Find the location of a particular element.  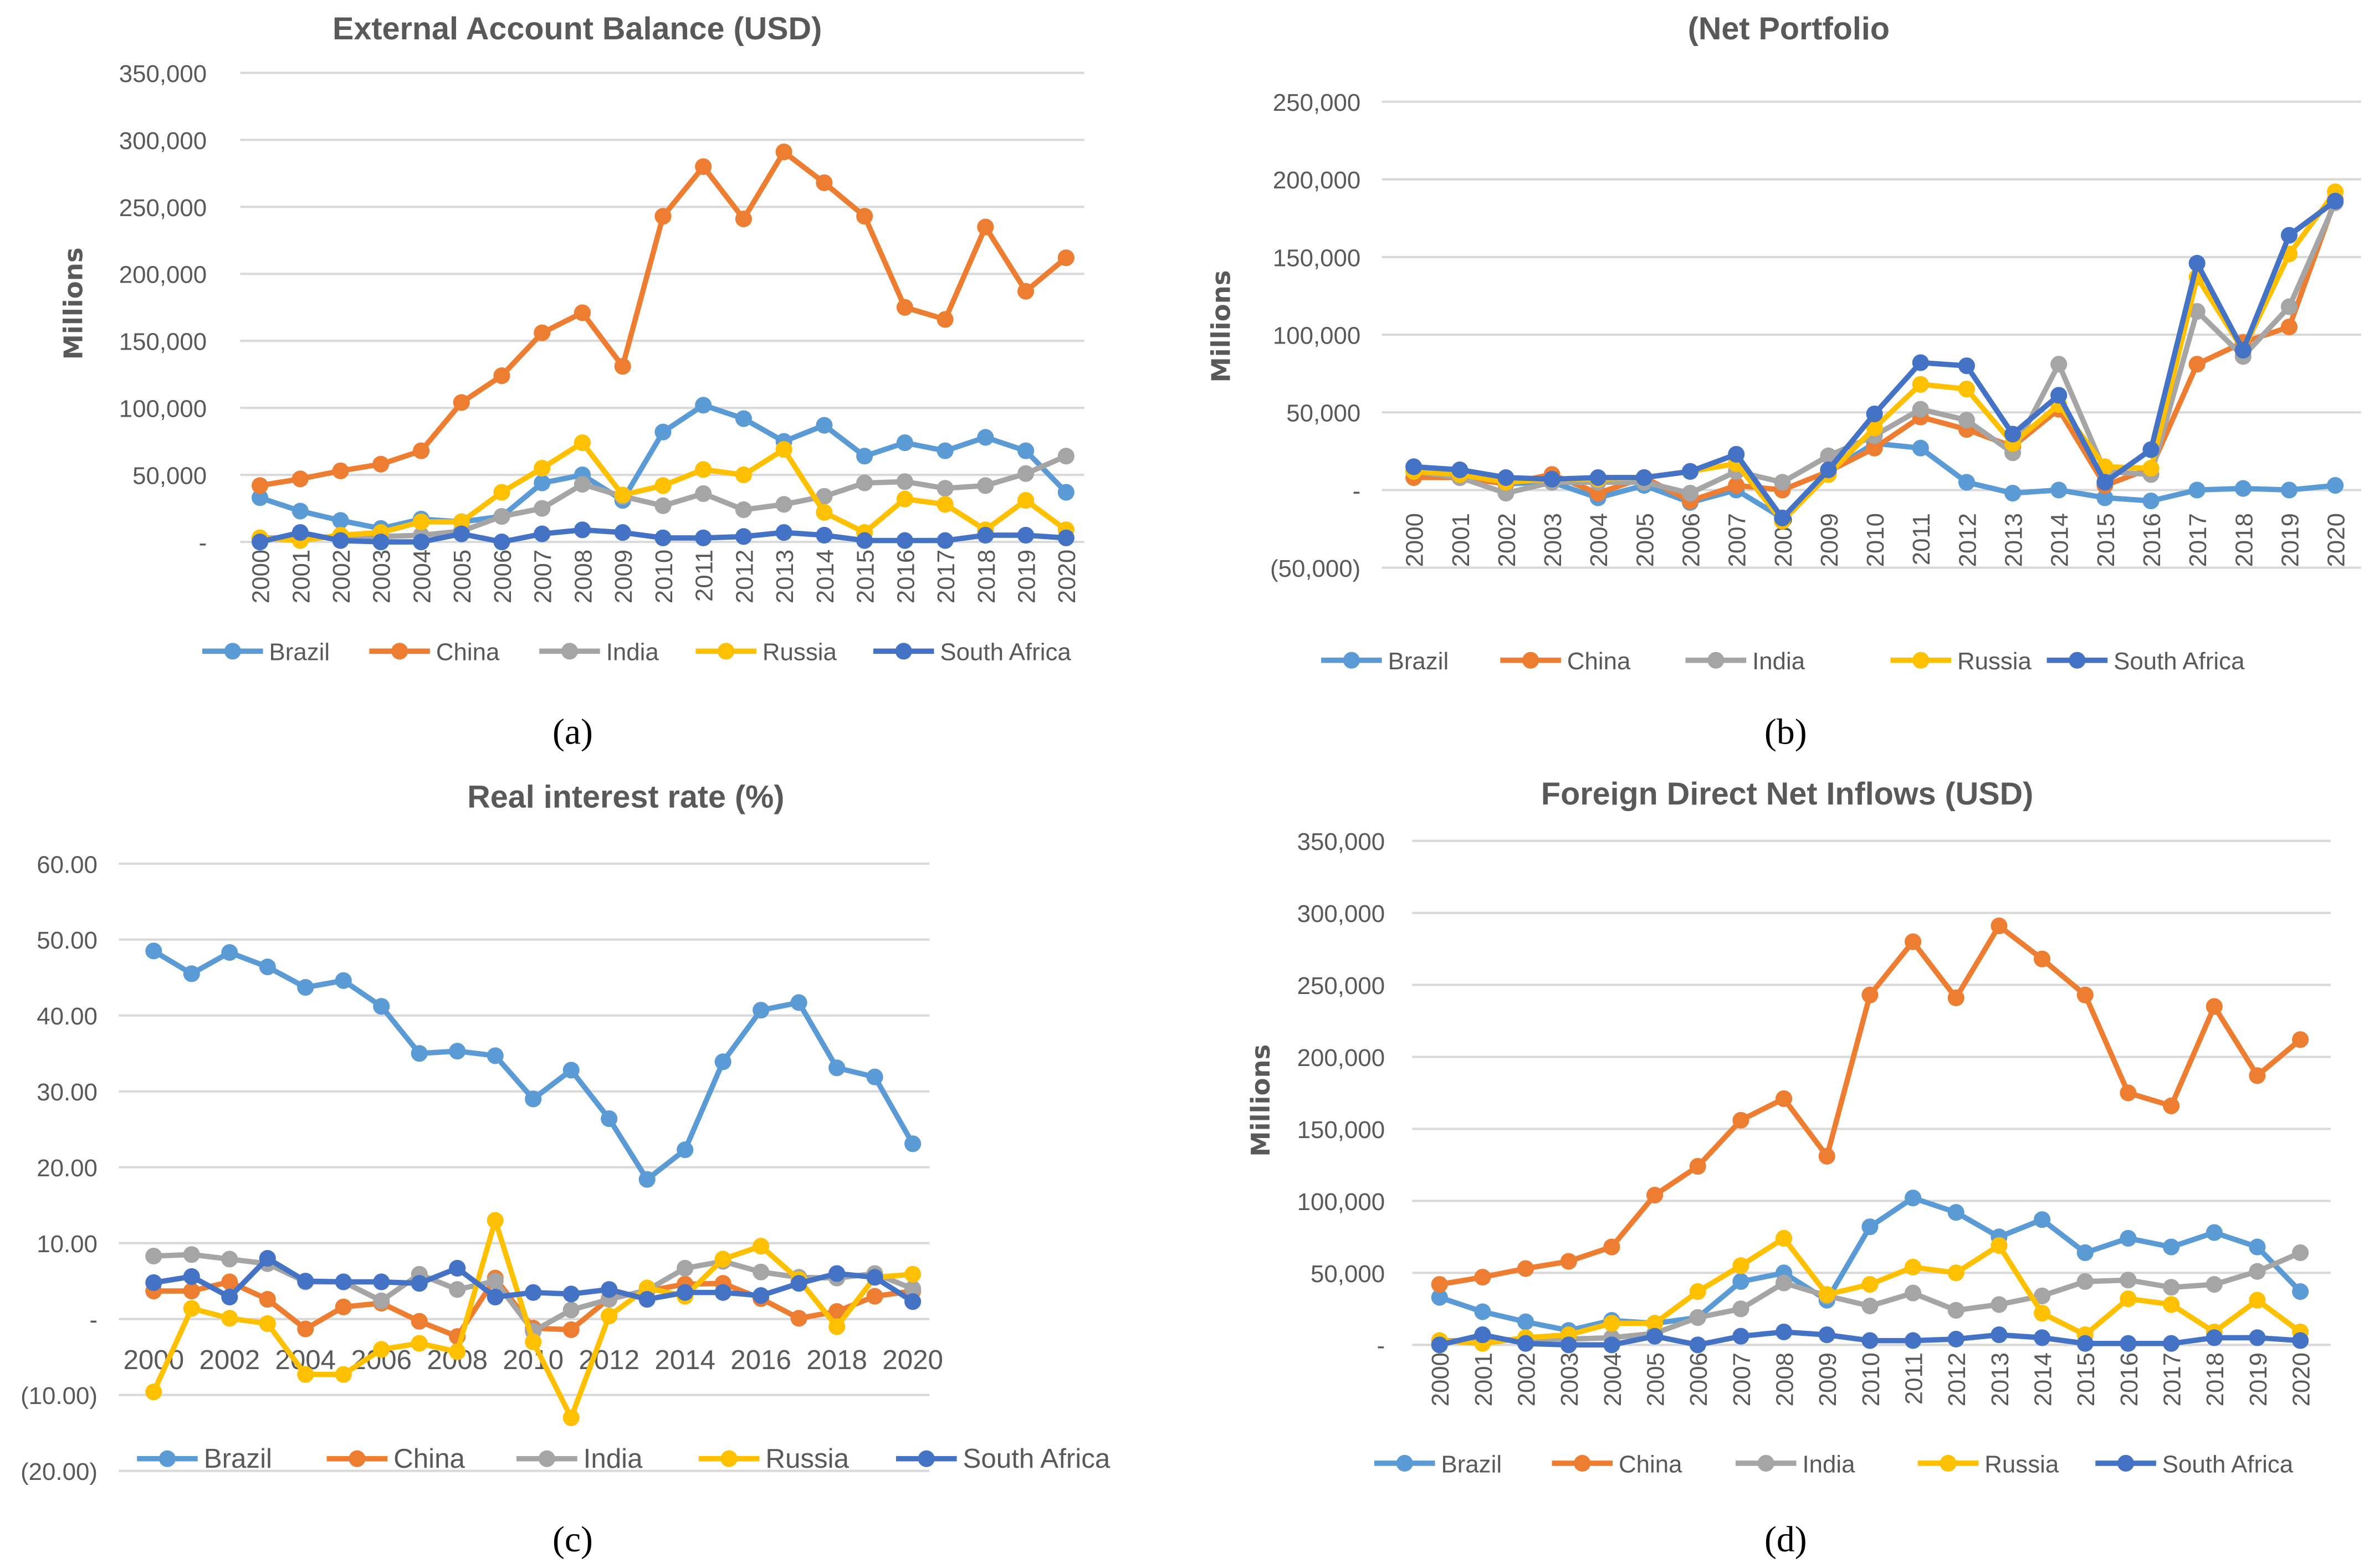

figure-caption: (b) is located at coordinates (1785, 731).